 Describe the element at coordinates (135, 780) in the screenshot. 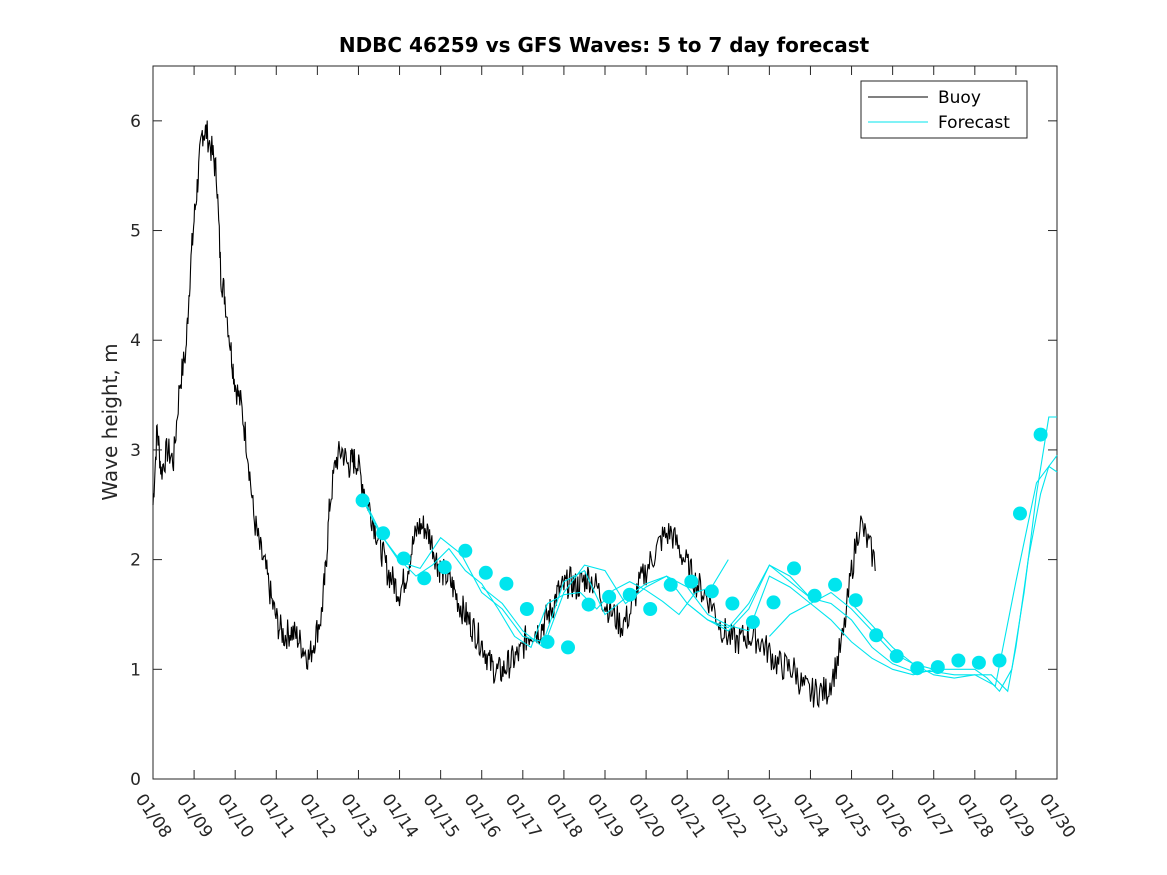

I see `y-tick-label: 0` at that location.